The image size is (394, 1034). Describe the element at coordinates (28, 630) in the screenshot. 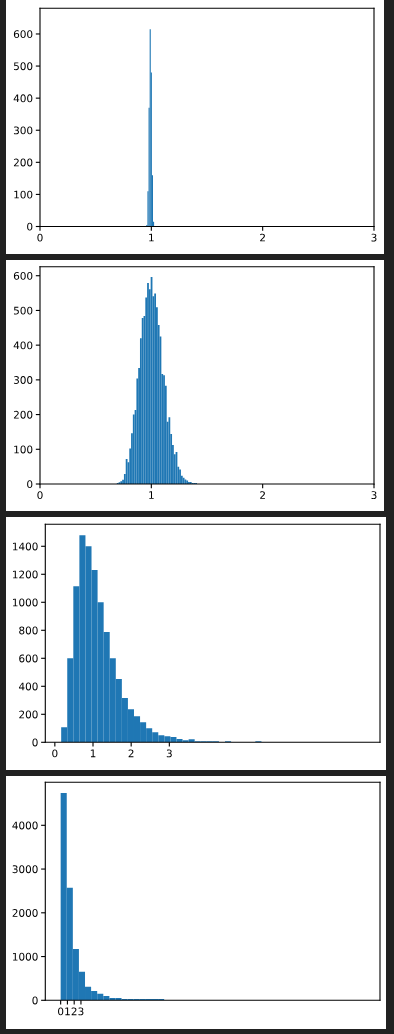

I see `y-tick-label: 800` at that location.